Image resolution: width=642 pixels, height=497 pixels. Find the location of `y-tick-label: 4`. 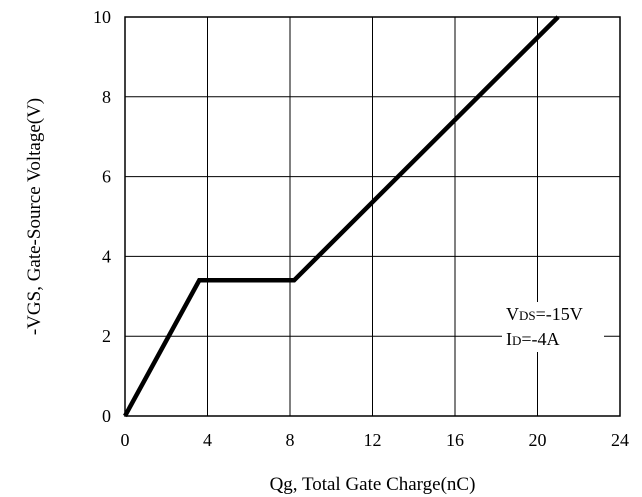

y-tick-label: 4 is located at coordinates (106, 256).